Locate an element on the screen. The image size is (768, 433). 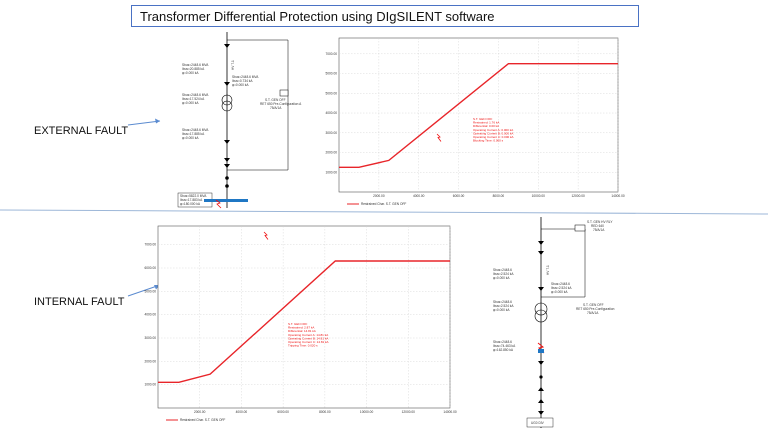
sld-bottom-relay-1: S.T. GEN HV RLY is located at coordinates (600, 222).